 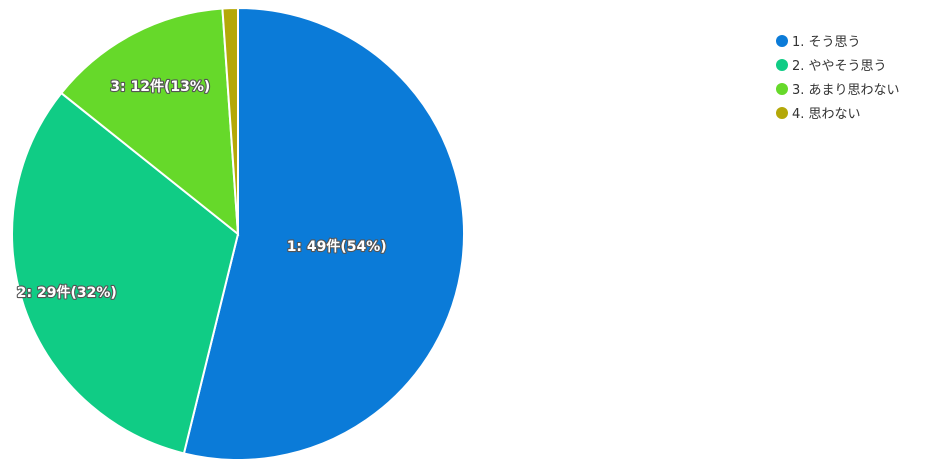 What do you see at coordinates (838, 78) in the screenshot?
I see `chart-legend: 1. そう思う 2. ややそう思う 3. あまり思わない 4. 思わない` at bounding box center [838, 78].